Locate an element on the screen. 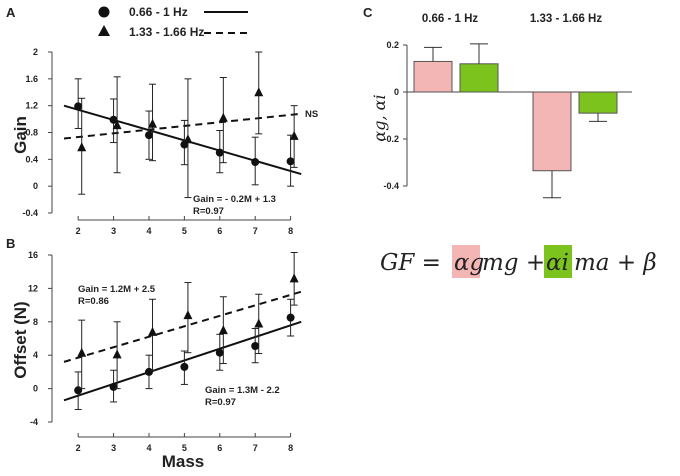 This screenshot has height=476, width=680. panel-a-xtick-label: 2 is located at coordinates (78, 231).